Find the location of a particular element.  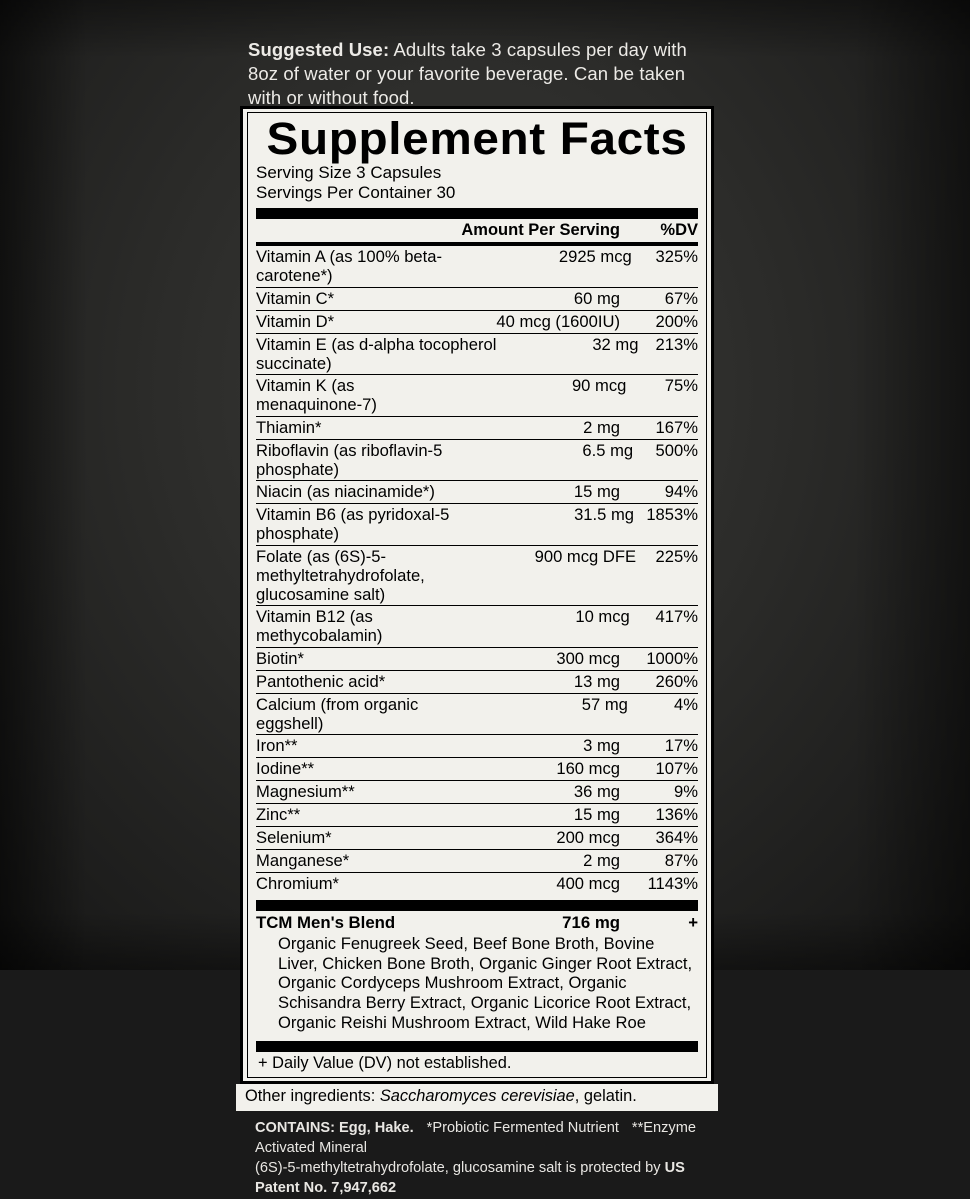

nutrient-dv: 1000% is located at coordinates (672, 658).